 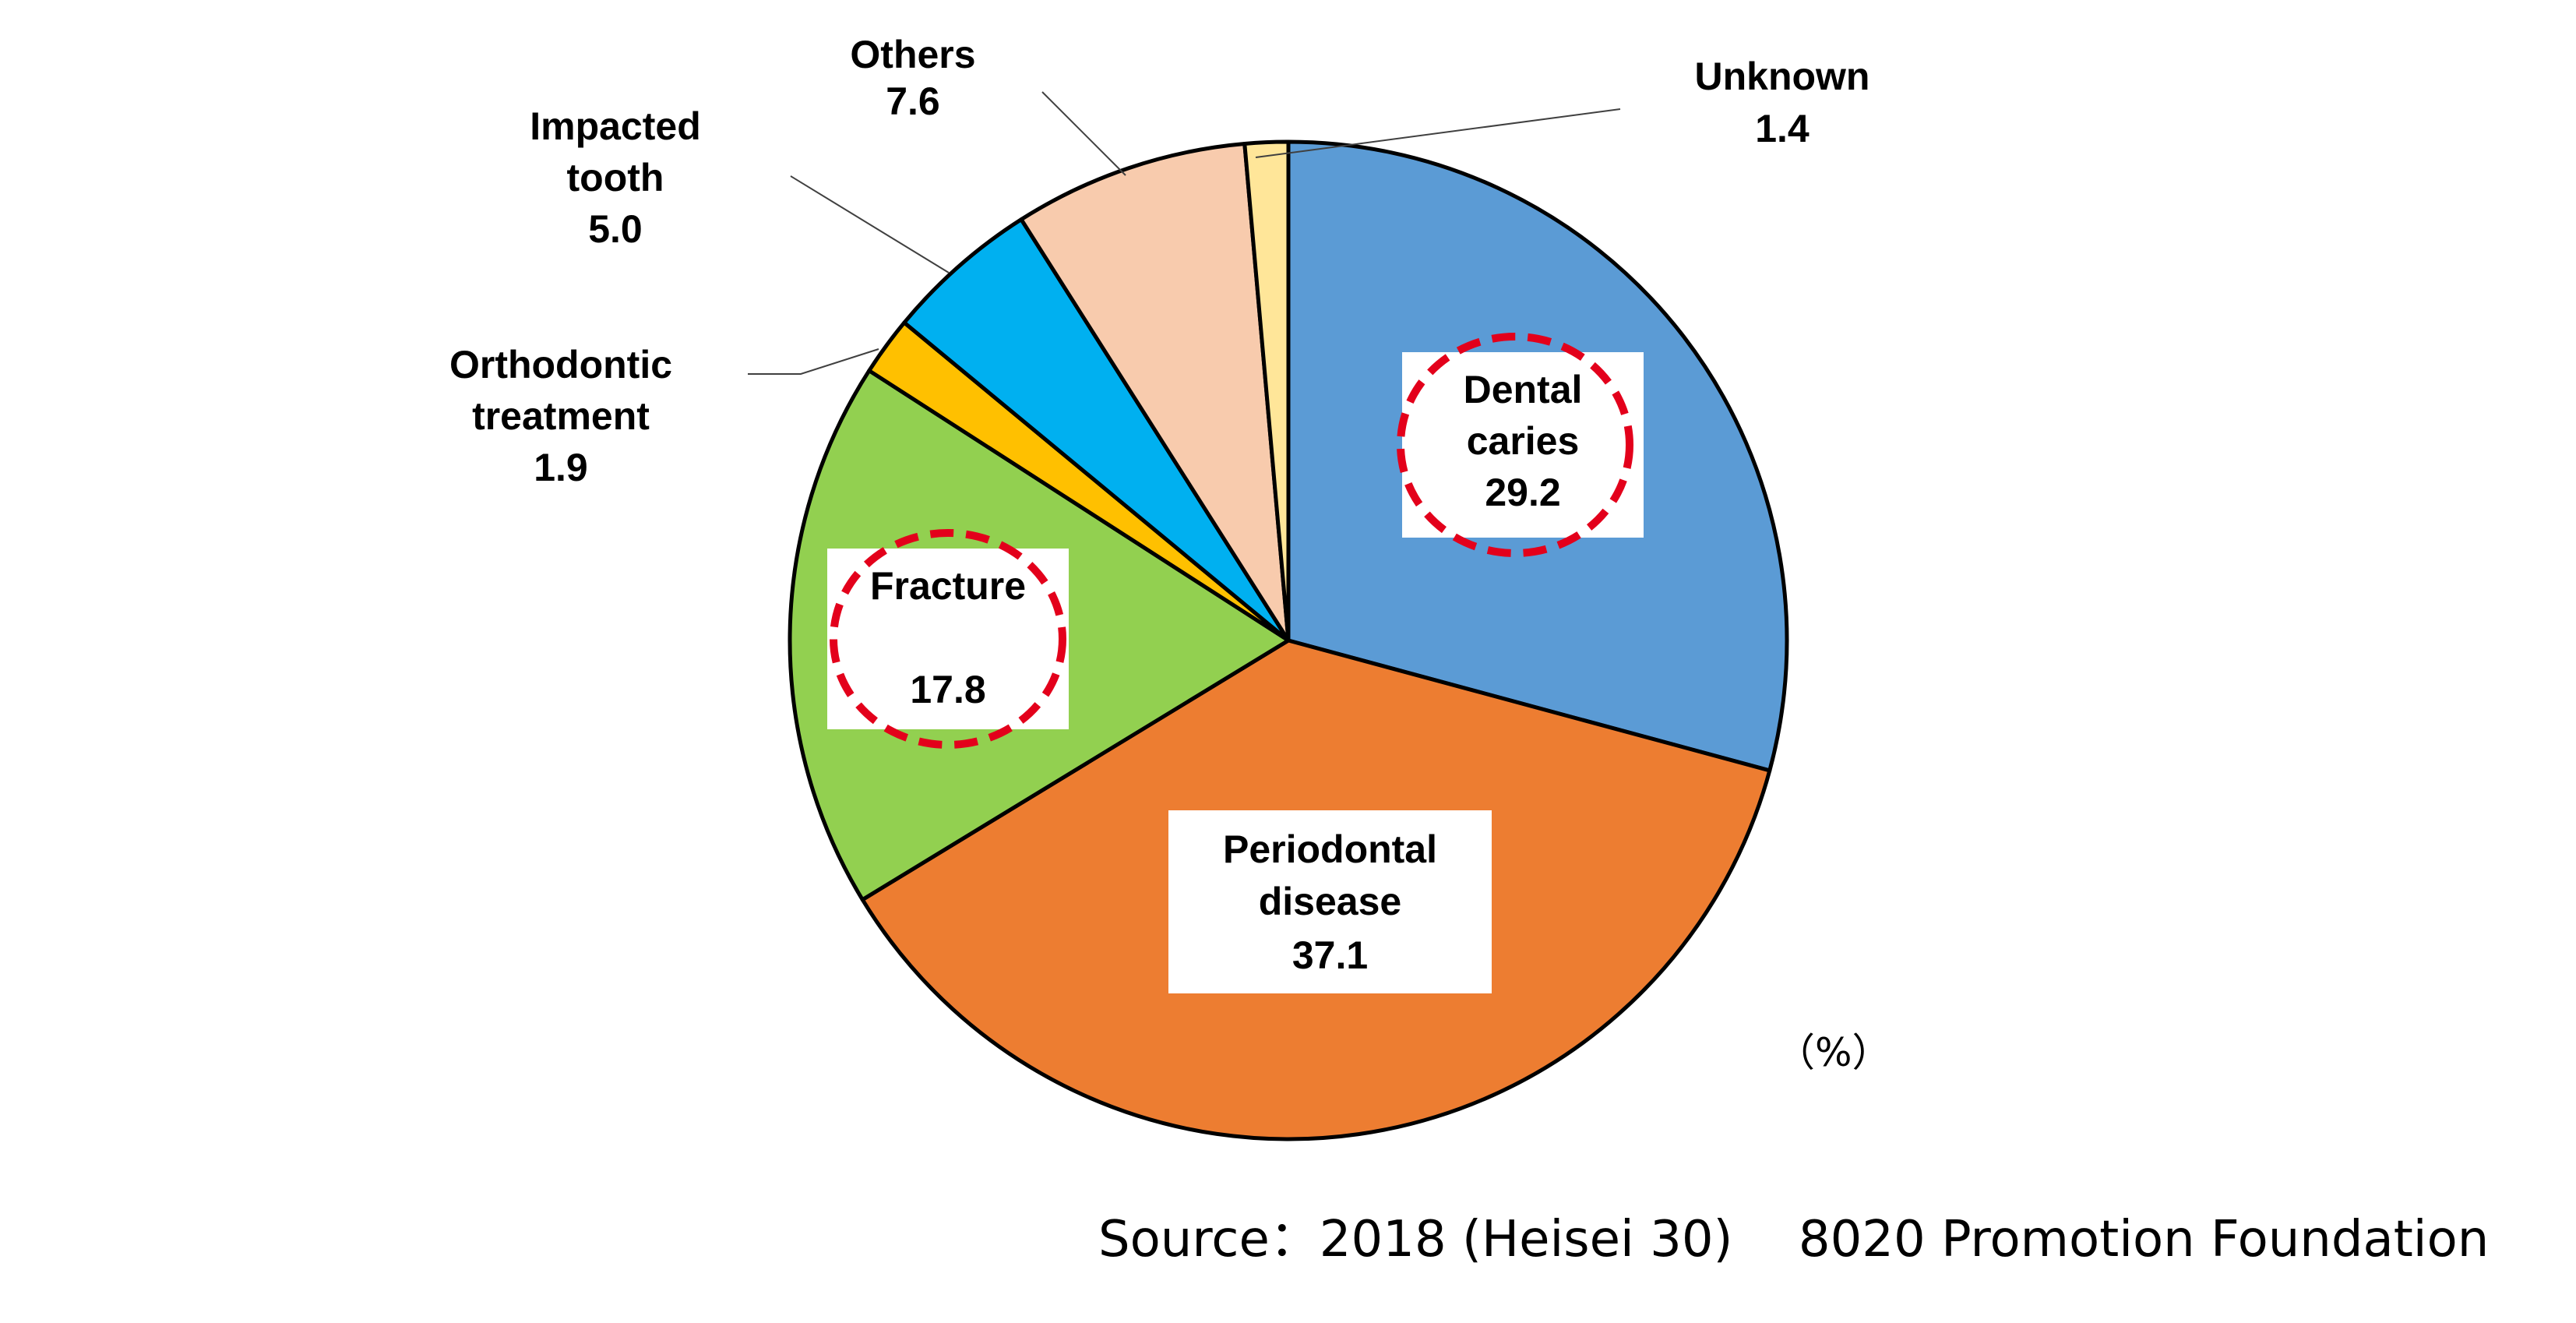 I want to click on highlight-circle-dental-caries, so click(x=1515, y=445).